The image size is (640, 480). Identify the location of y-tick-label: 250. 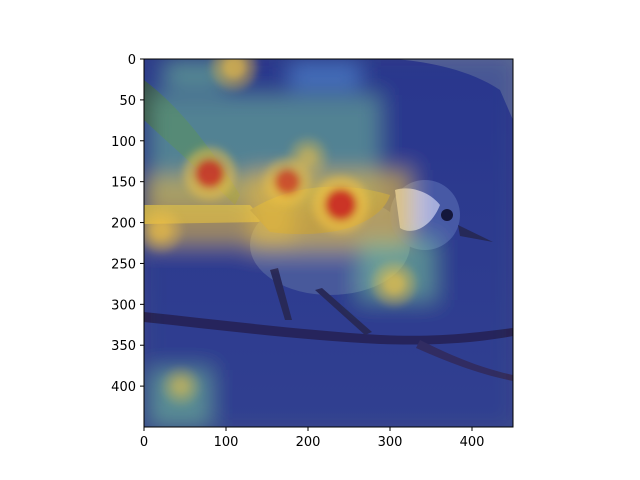
(123, 264).